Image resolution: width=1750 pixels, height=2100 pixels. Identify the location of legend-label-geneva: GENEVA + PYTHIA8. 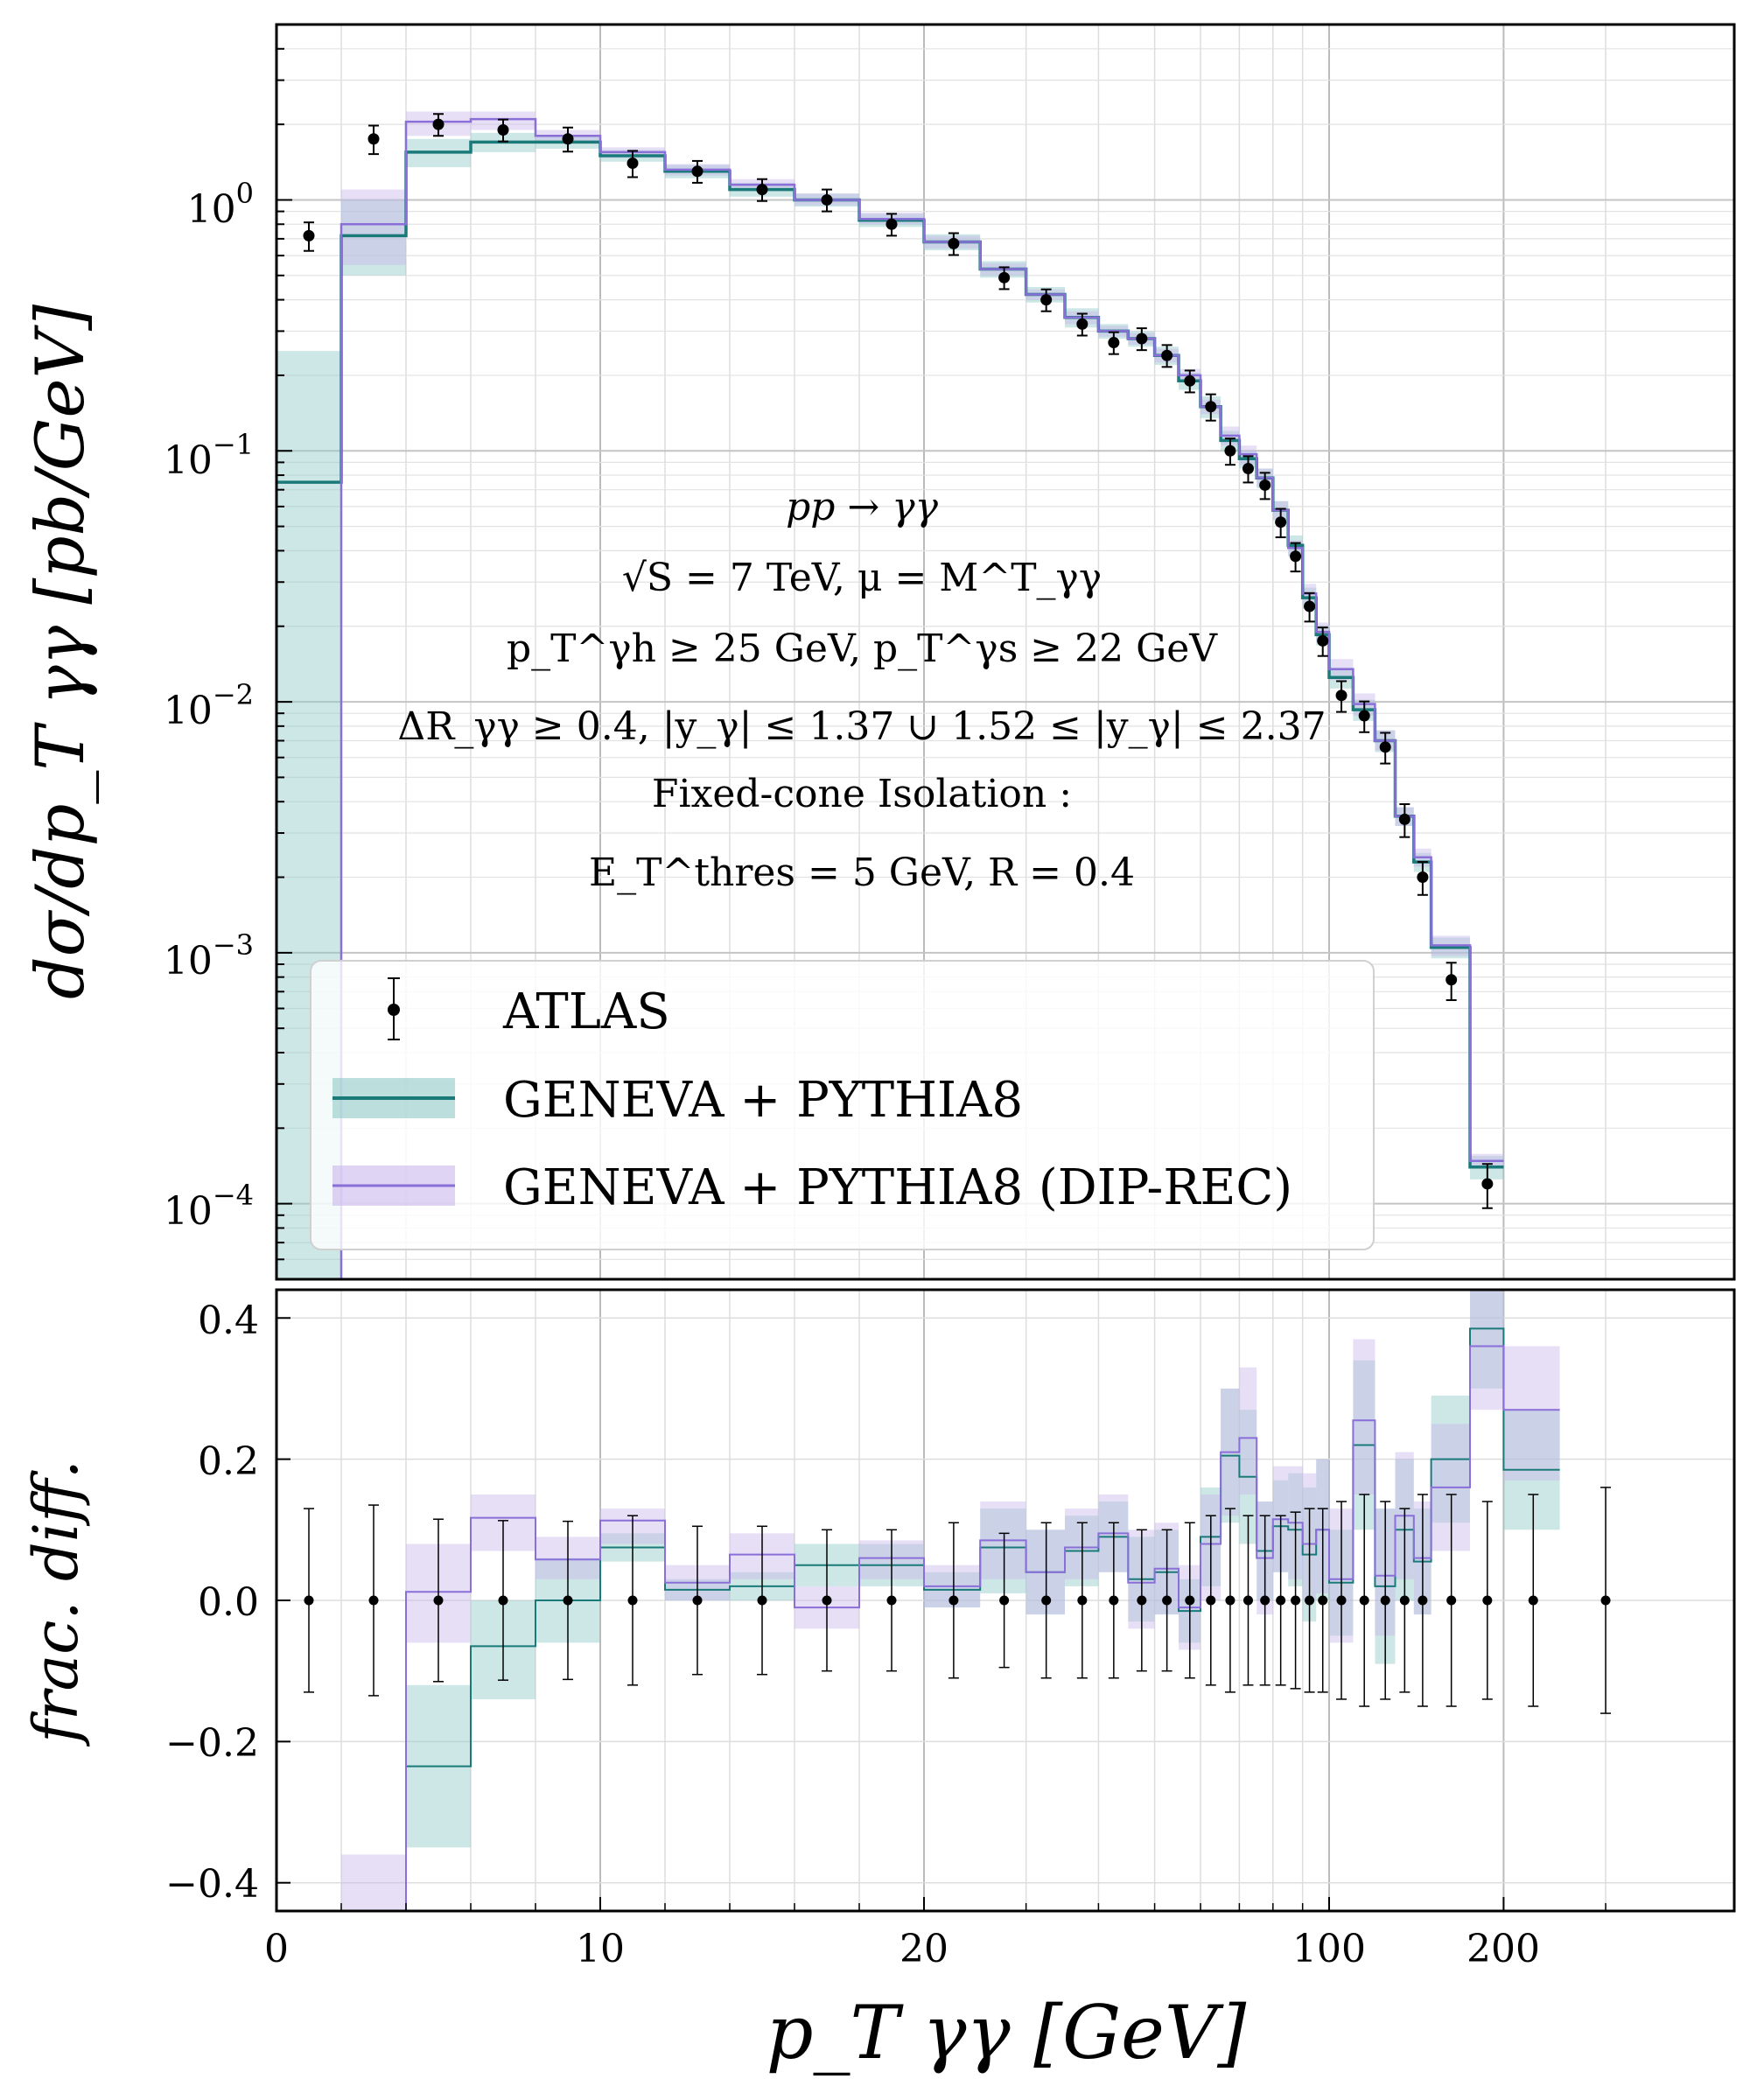
(763, 1100).